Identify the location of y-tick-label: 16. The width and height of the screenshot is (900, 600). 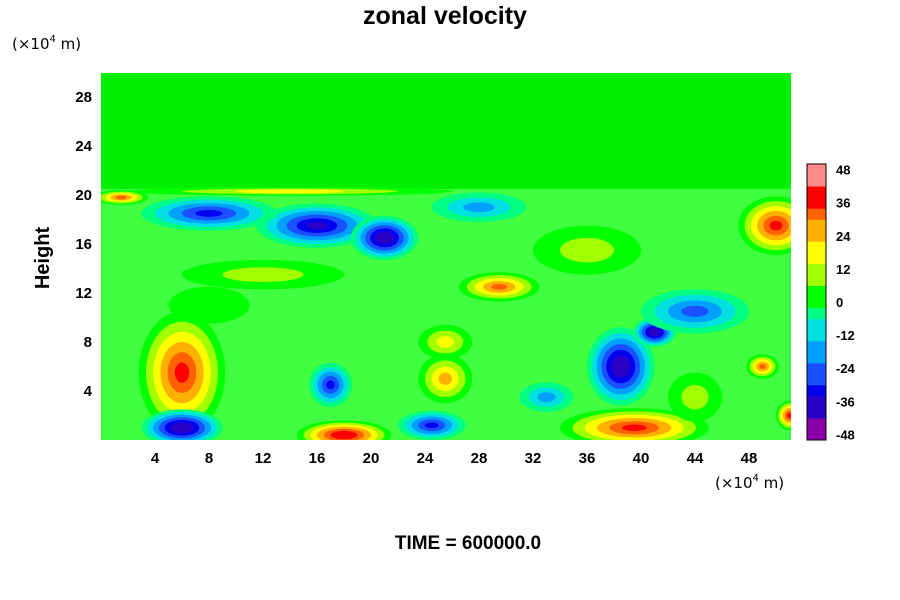
(83, 244).